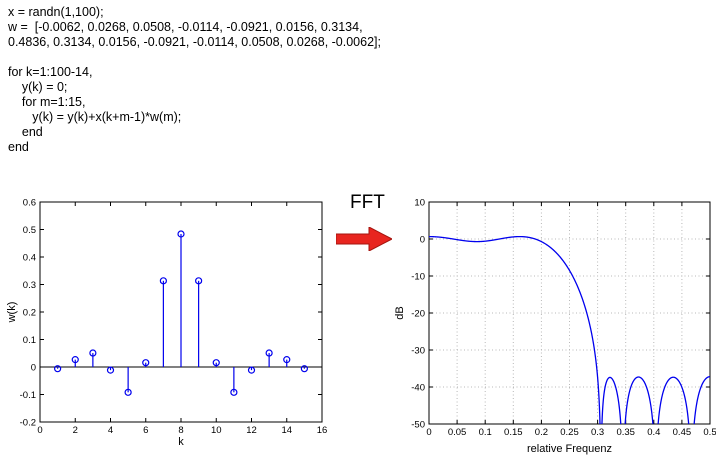 Image resolution: width=720 pixels, height=455 pixels. I want to click on svg-text: k, so click(181, 442).